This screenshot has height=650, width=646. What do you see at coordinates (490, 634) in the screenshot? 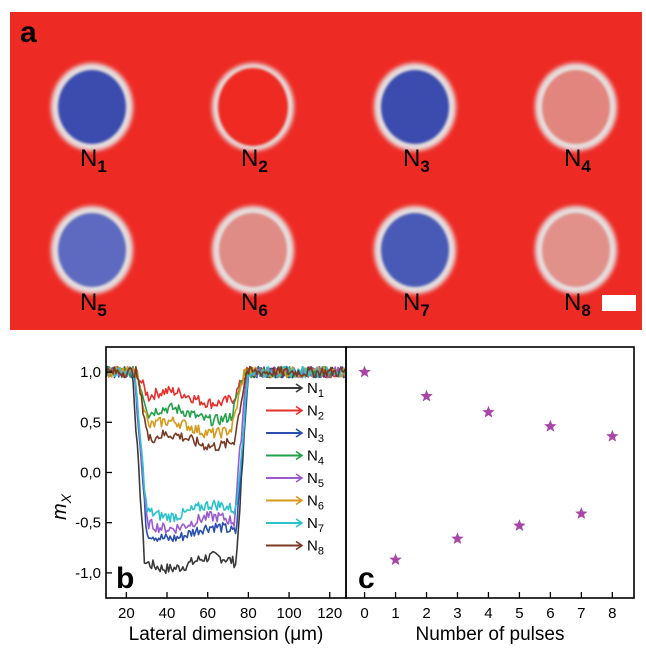
I see `x-axis-label-c: Number of pulses` at bounding box center [490, 634].